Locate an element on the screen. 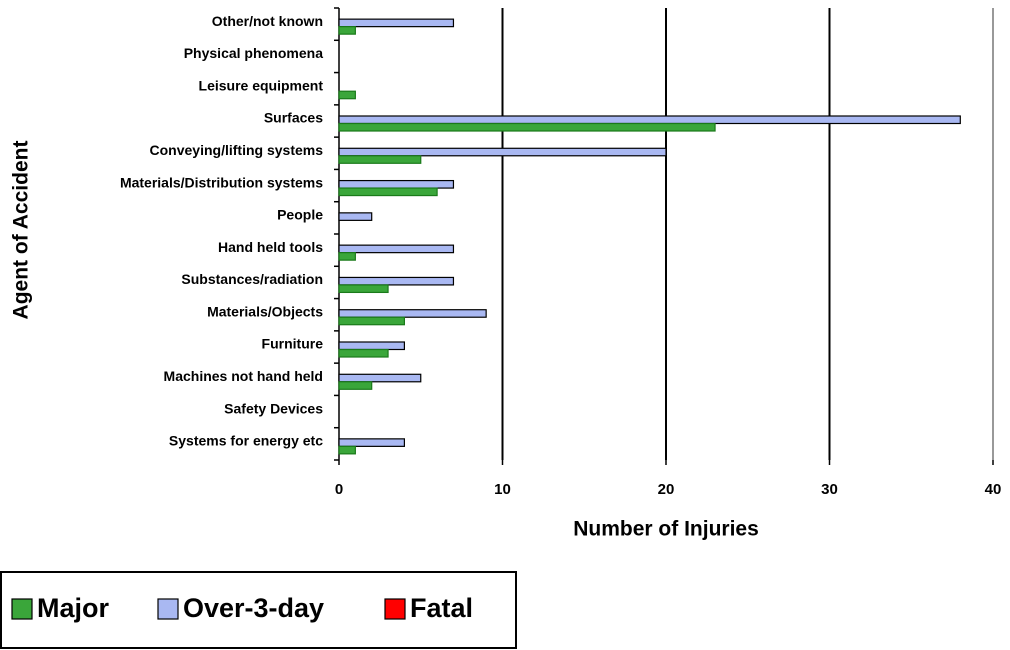 Image resolution: width=1010 pixels, height=650 pixels. legend-box is located at coordinates (258, 610).